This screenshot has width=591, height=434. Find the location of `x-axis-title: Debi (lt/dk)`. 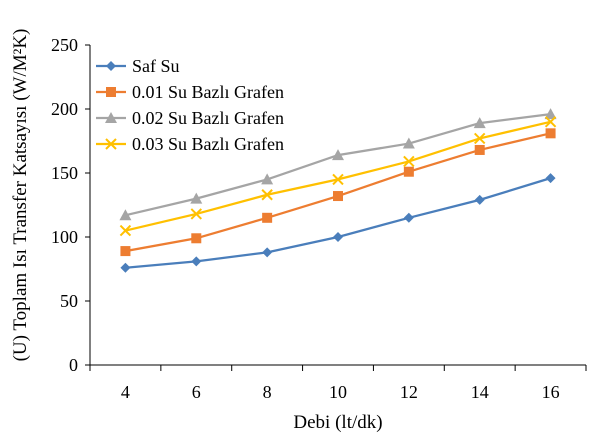

x-axis-title: Debi (lt/dk) is located at coordinates (337, 422).